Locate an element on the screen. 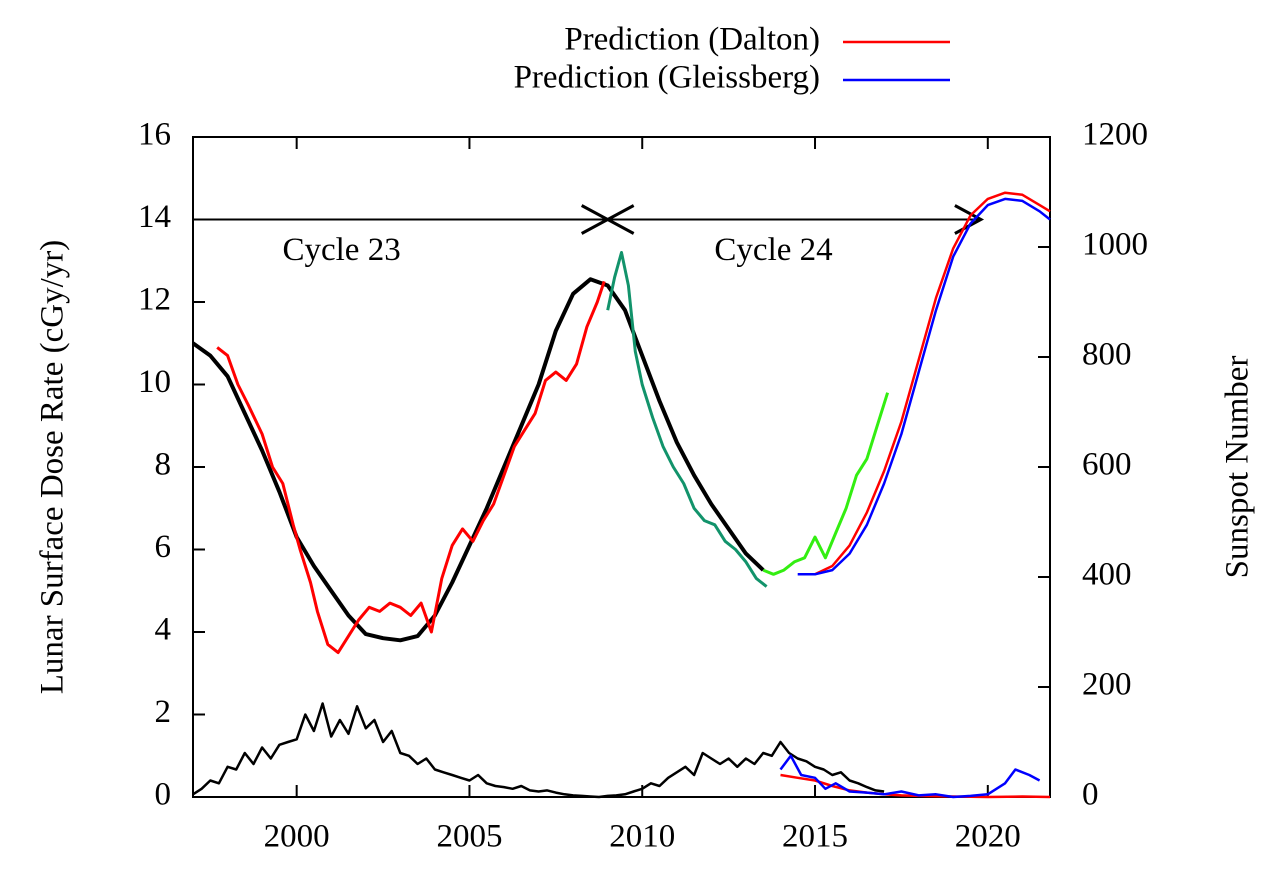 The height and width of the screenshot is (875, 1280). annotation: Cycle 23 is located at coordinates (341, 250).